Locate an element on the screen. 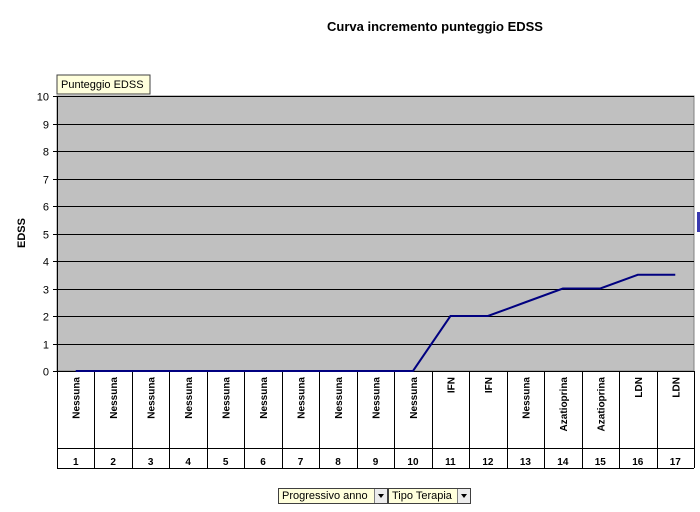 The width and height of the screenshot is (700, 512). y-tick-label: 0 is located at coordinates (46, 373).